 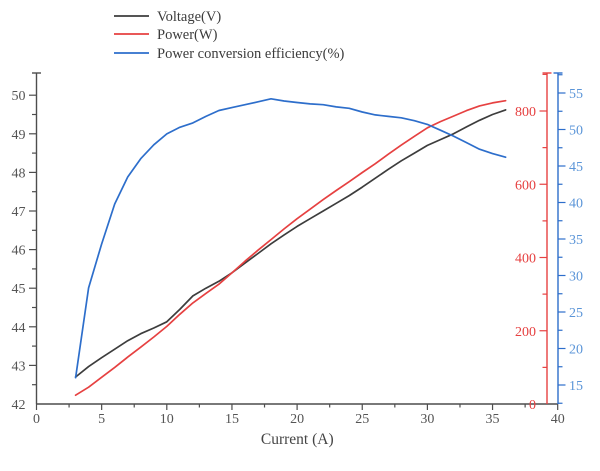 What do you see at coordinates (19, 135) in the screenshot?
I see `tick-label: 49` at bounding box center [19, 135].